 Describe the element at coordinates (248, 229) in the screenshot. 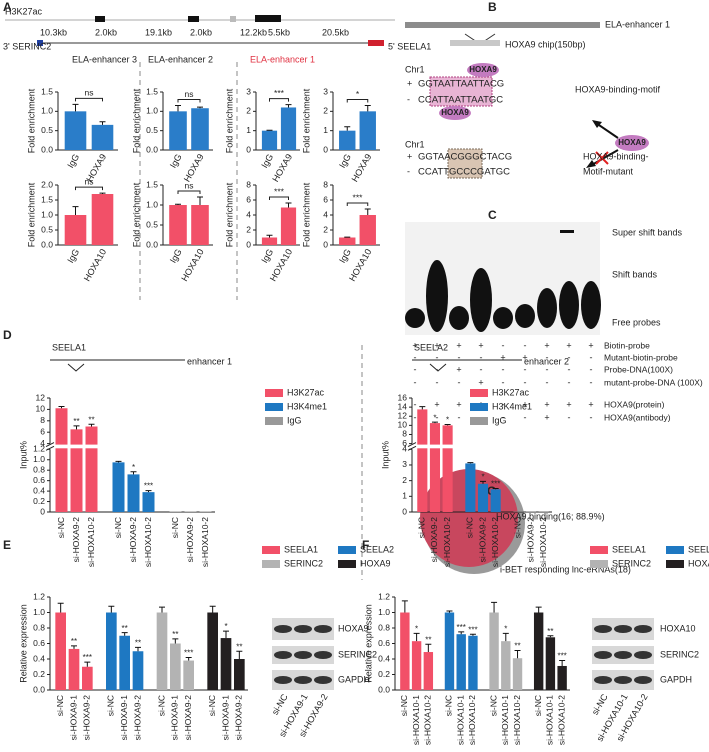

I see `y-tick-label: 2` at that location.